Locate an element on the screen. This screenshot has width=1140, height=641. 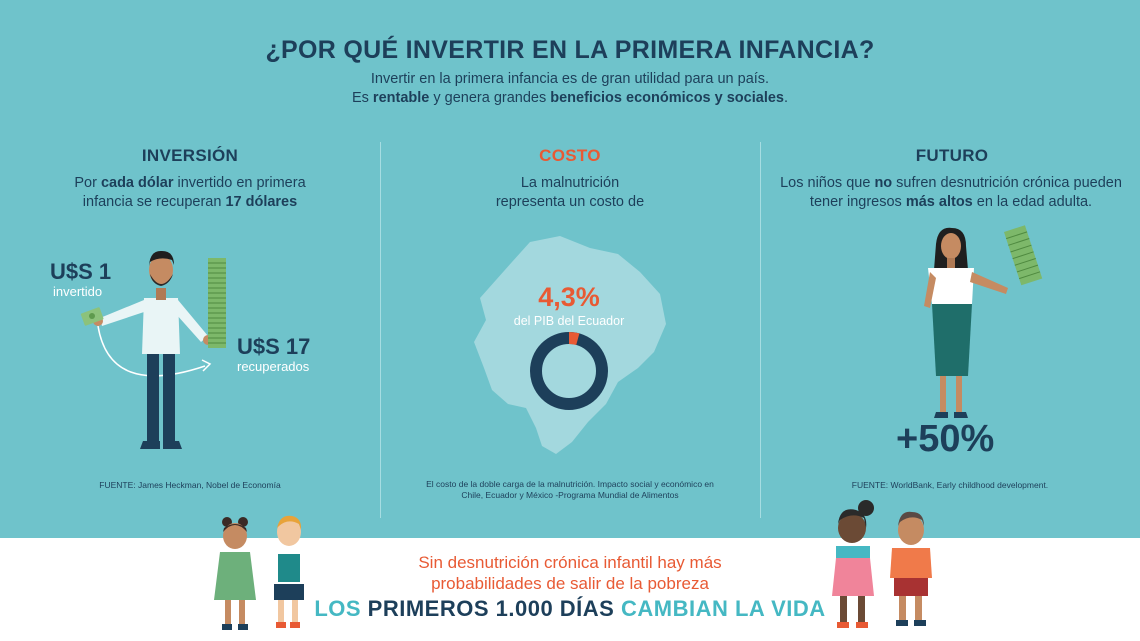
woman-illustration is located at coordinates (983, 321).